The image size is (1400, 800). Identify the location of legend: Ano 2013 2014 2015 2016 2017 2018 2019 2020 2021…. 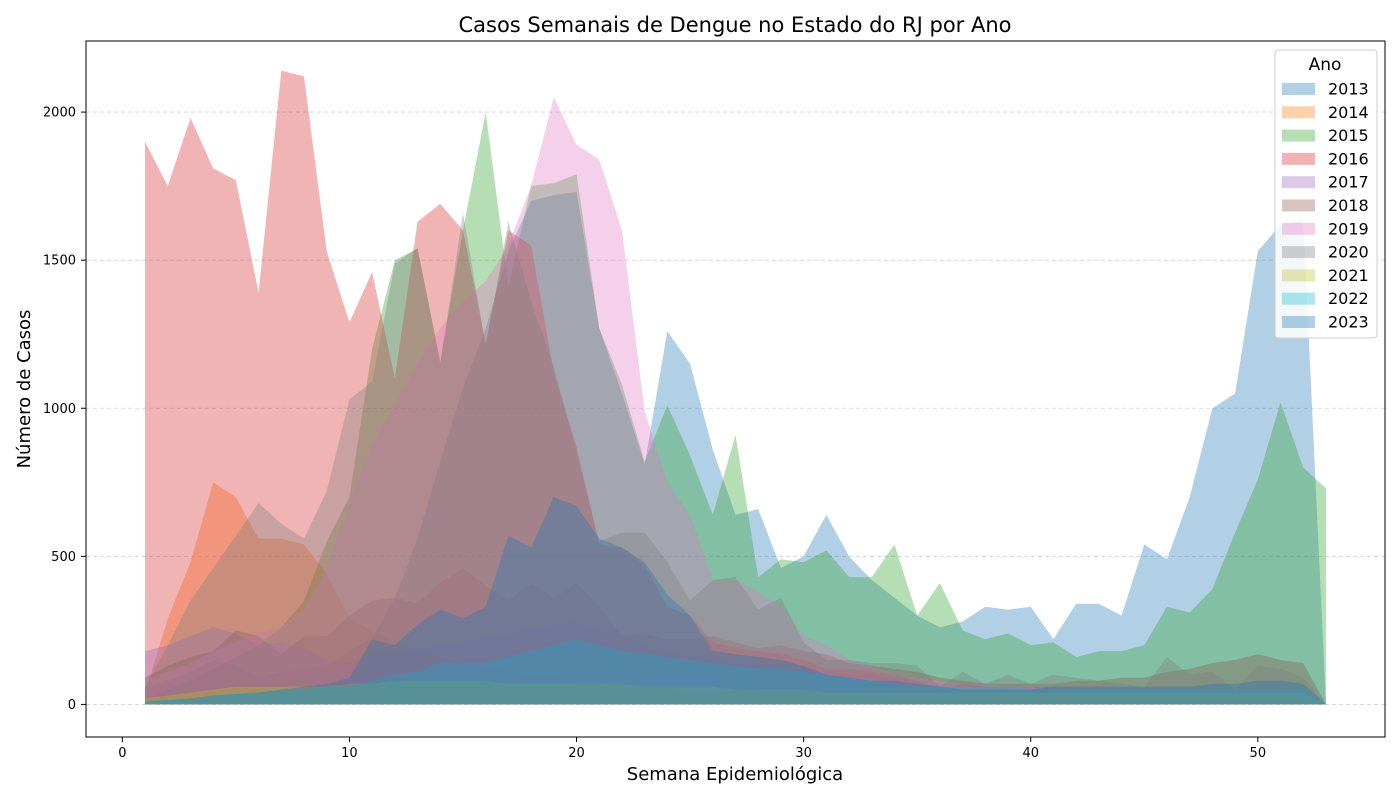
(1326, 194).